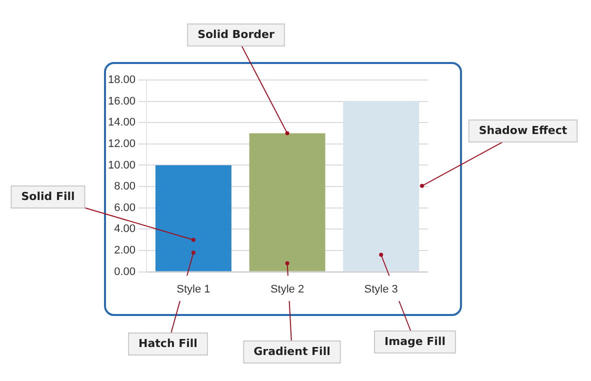 The width and height of the screenshot is (591, 381). What do you see at coordinates (287, 289) in the screenshot?
I see `x-tick-label: Style 2` at bounding box center [287, 289].